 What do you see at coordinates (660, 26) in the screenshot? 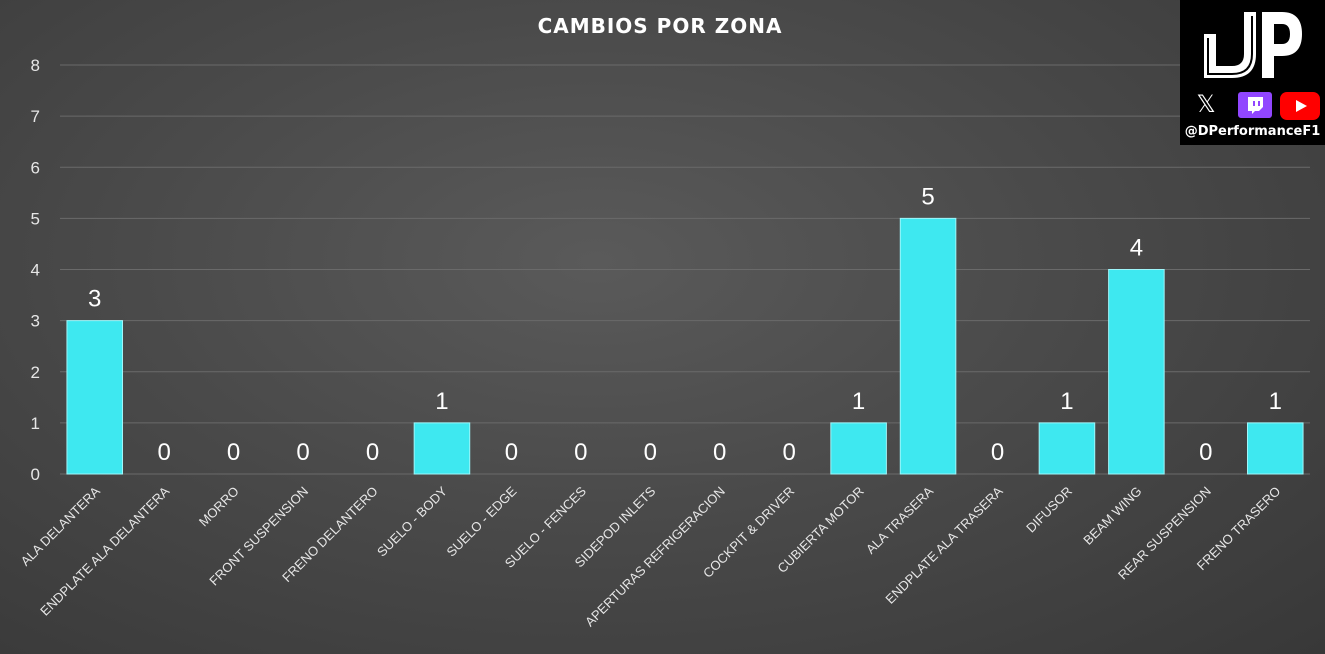
I see `chart-title: CAMBIOS POR ZONA` at bounding box center [660, 26].